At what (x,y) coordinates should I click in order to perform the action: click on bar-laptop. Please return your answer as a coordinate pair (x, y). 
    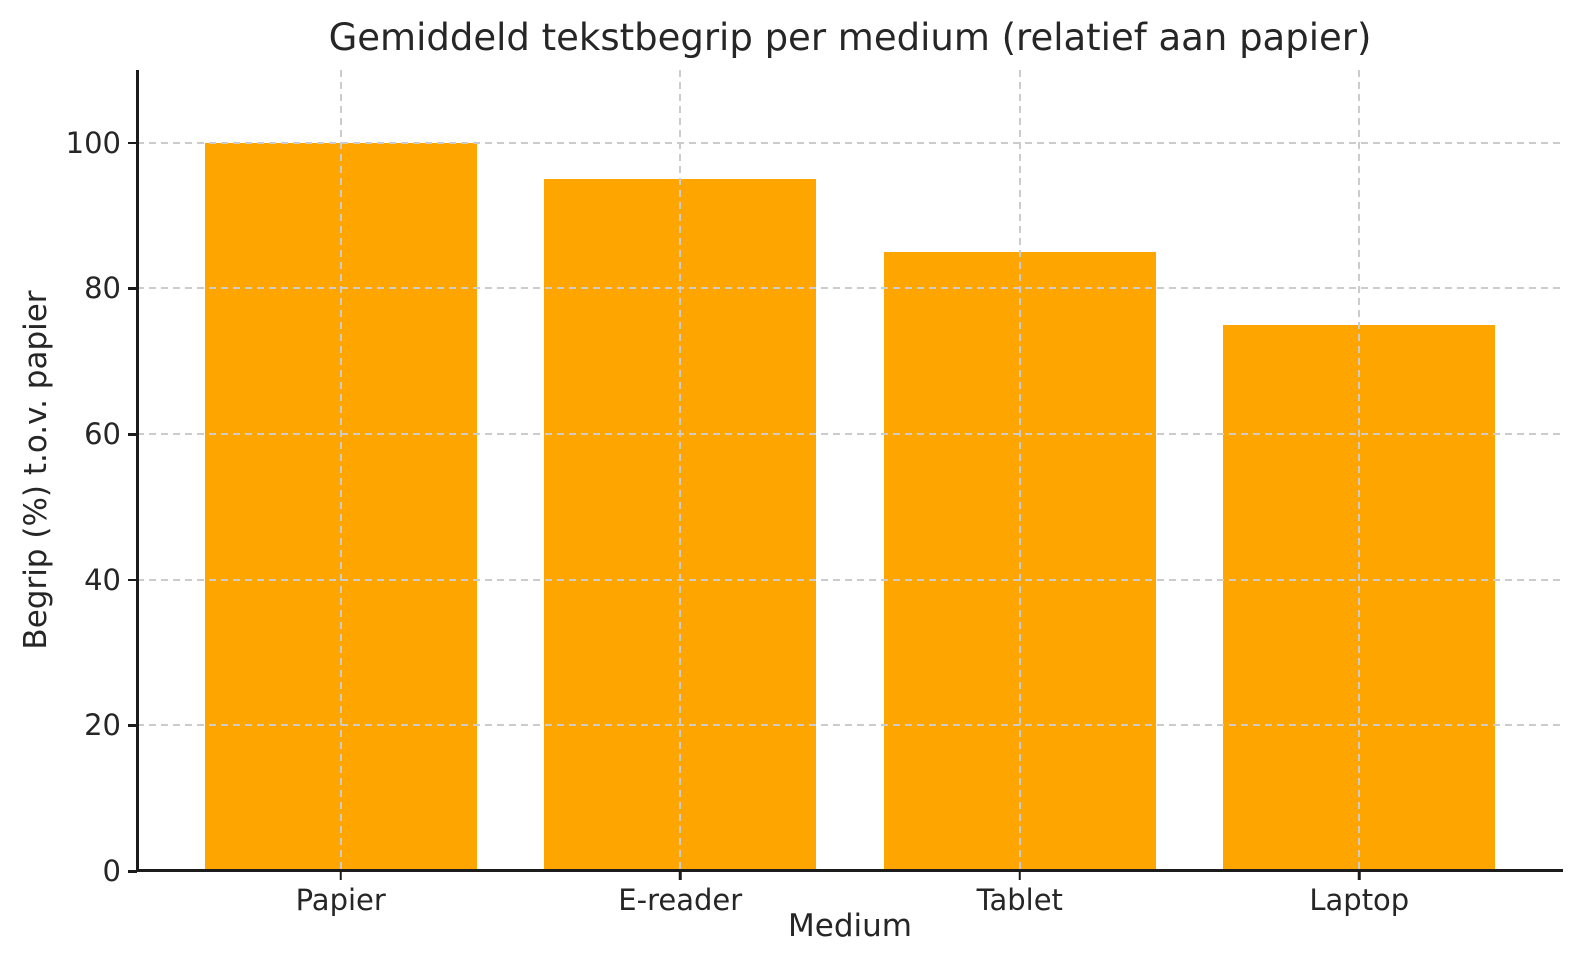
    Looking at the image, I should click on (1359, 597).